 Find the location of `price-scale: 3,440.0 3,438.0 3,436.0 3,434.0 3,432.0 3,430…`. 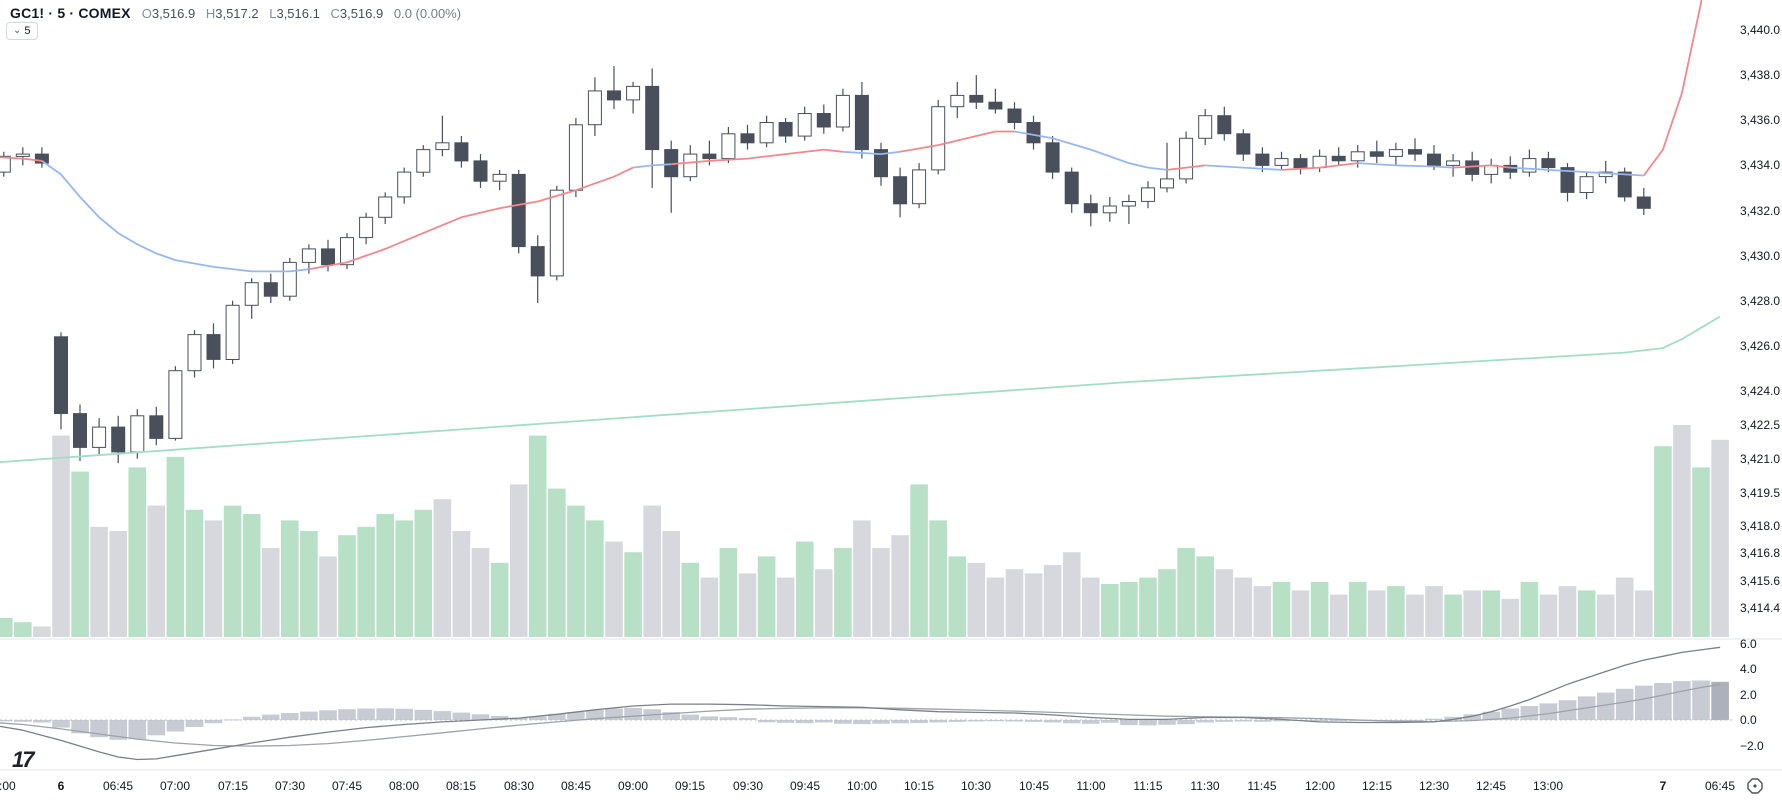

price-scale: 3,440.0 3,438.0 3,436.0 3,434.0 3,432.0 3,430… is located at coordinates (1761, 400).